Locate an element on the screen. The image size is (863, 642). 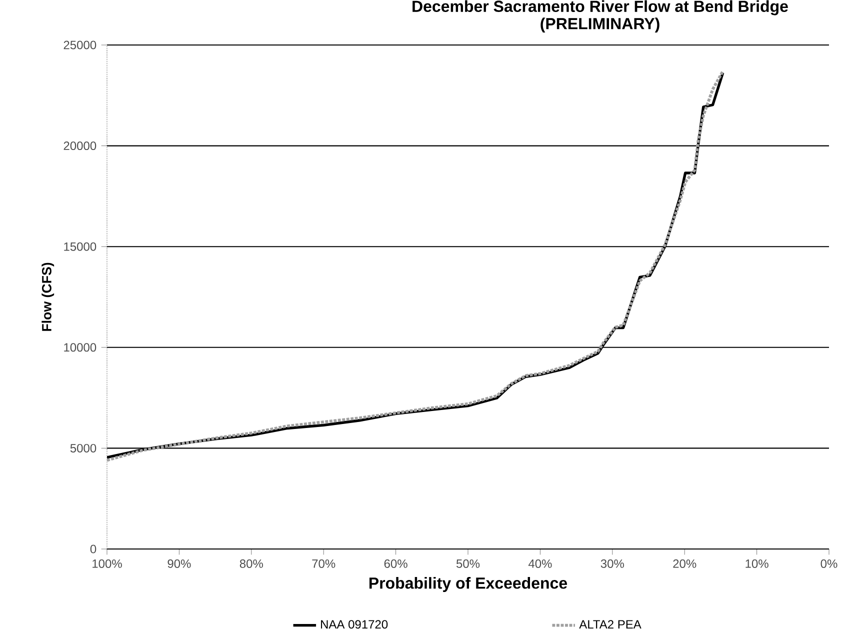
y-tick-label: 20000 is located at coordinates (80, 146).